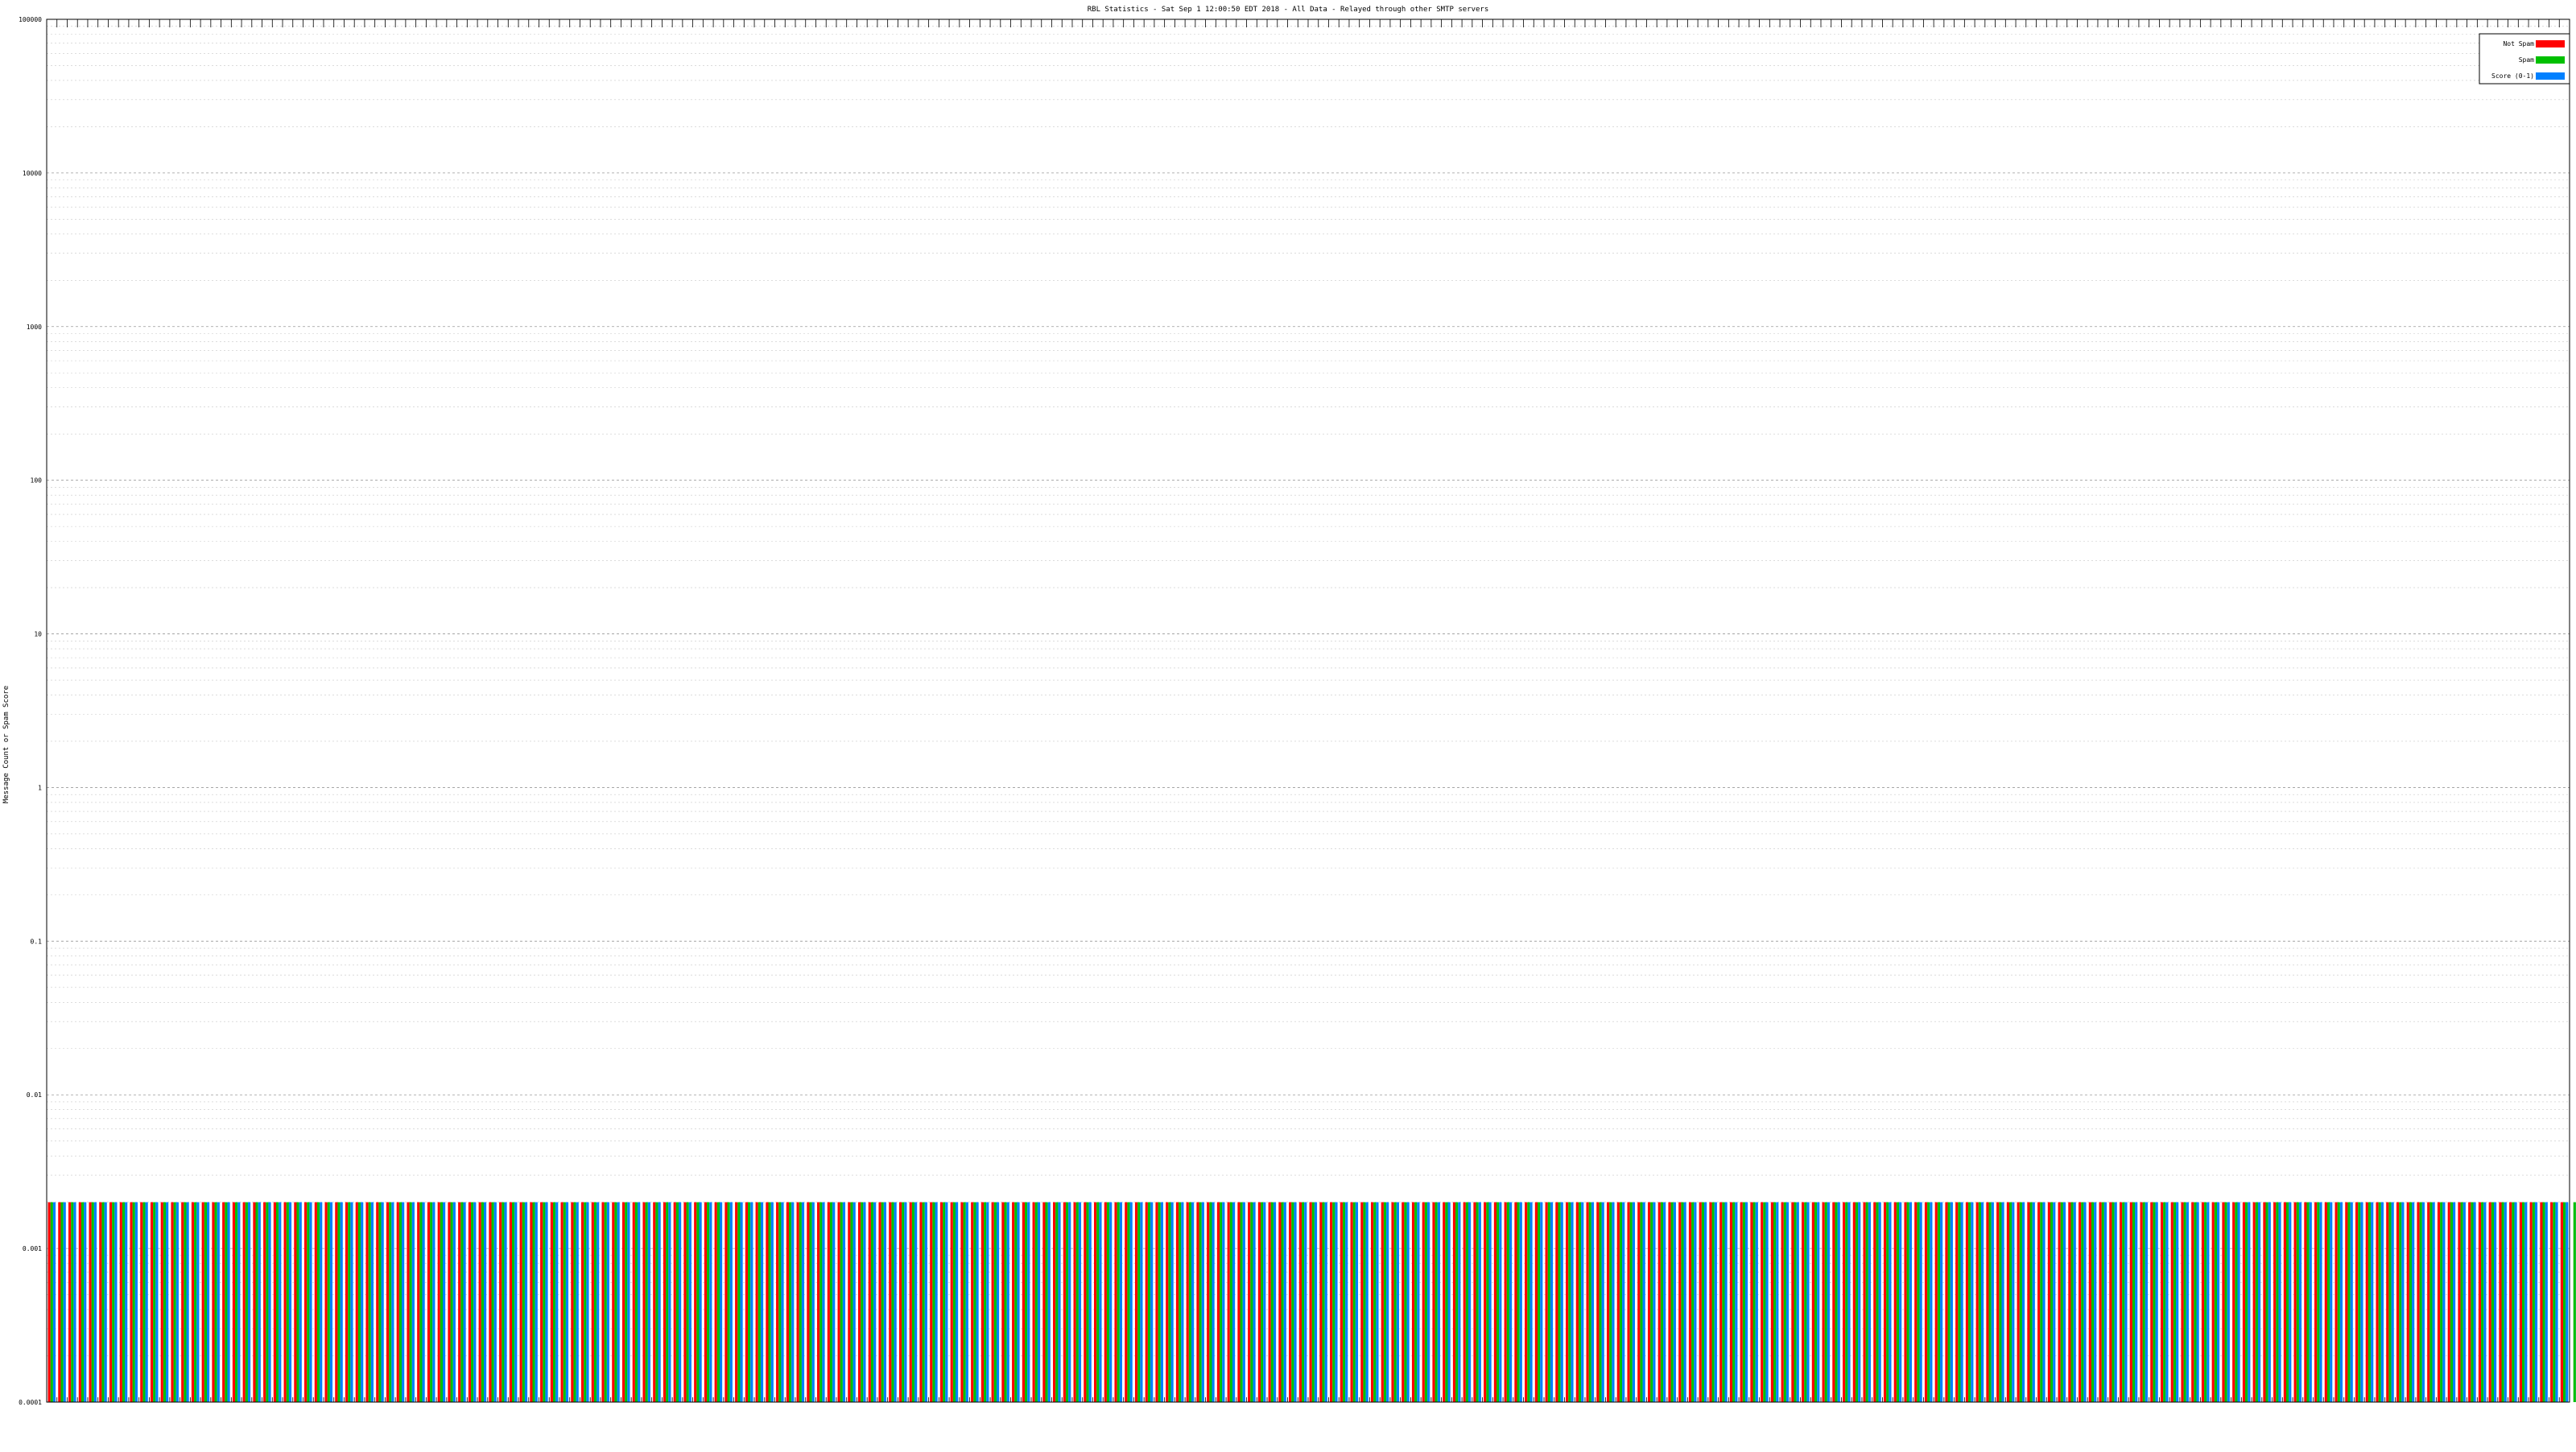  I want to click on y-tick-label: 10000, so click(32, 173).